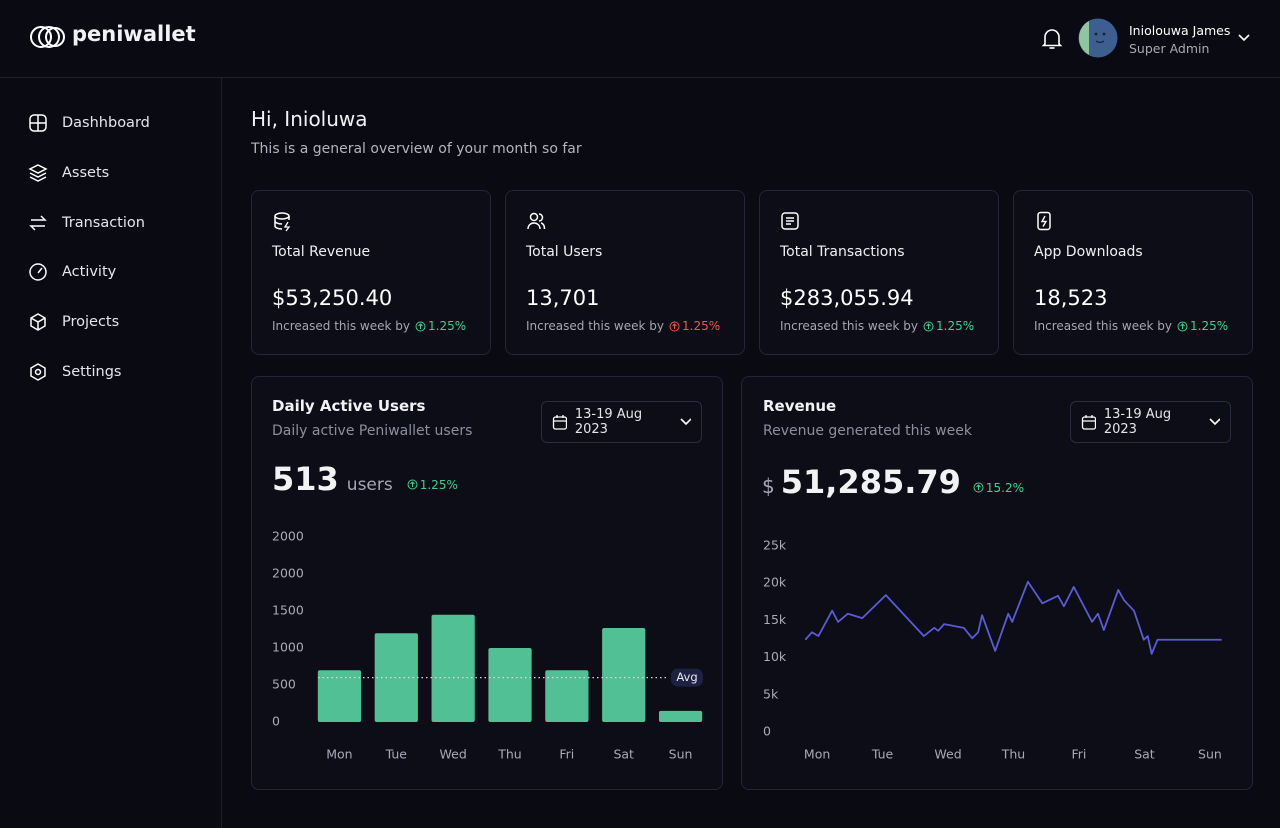 The image size is (1280, 828). I want to click on nav-item: Assets, so click(68, 173).